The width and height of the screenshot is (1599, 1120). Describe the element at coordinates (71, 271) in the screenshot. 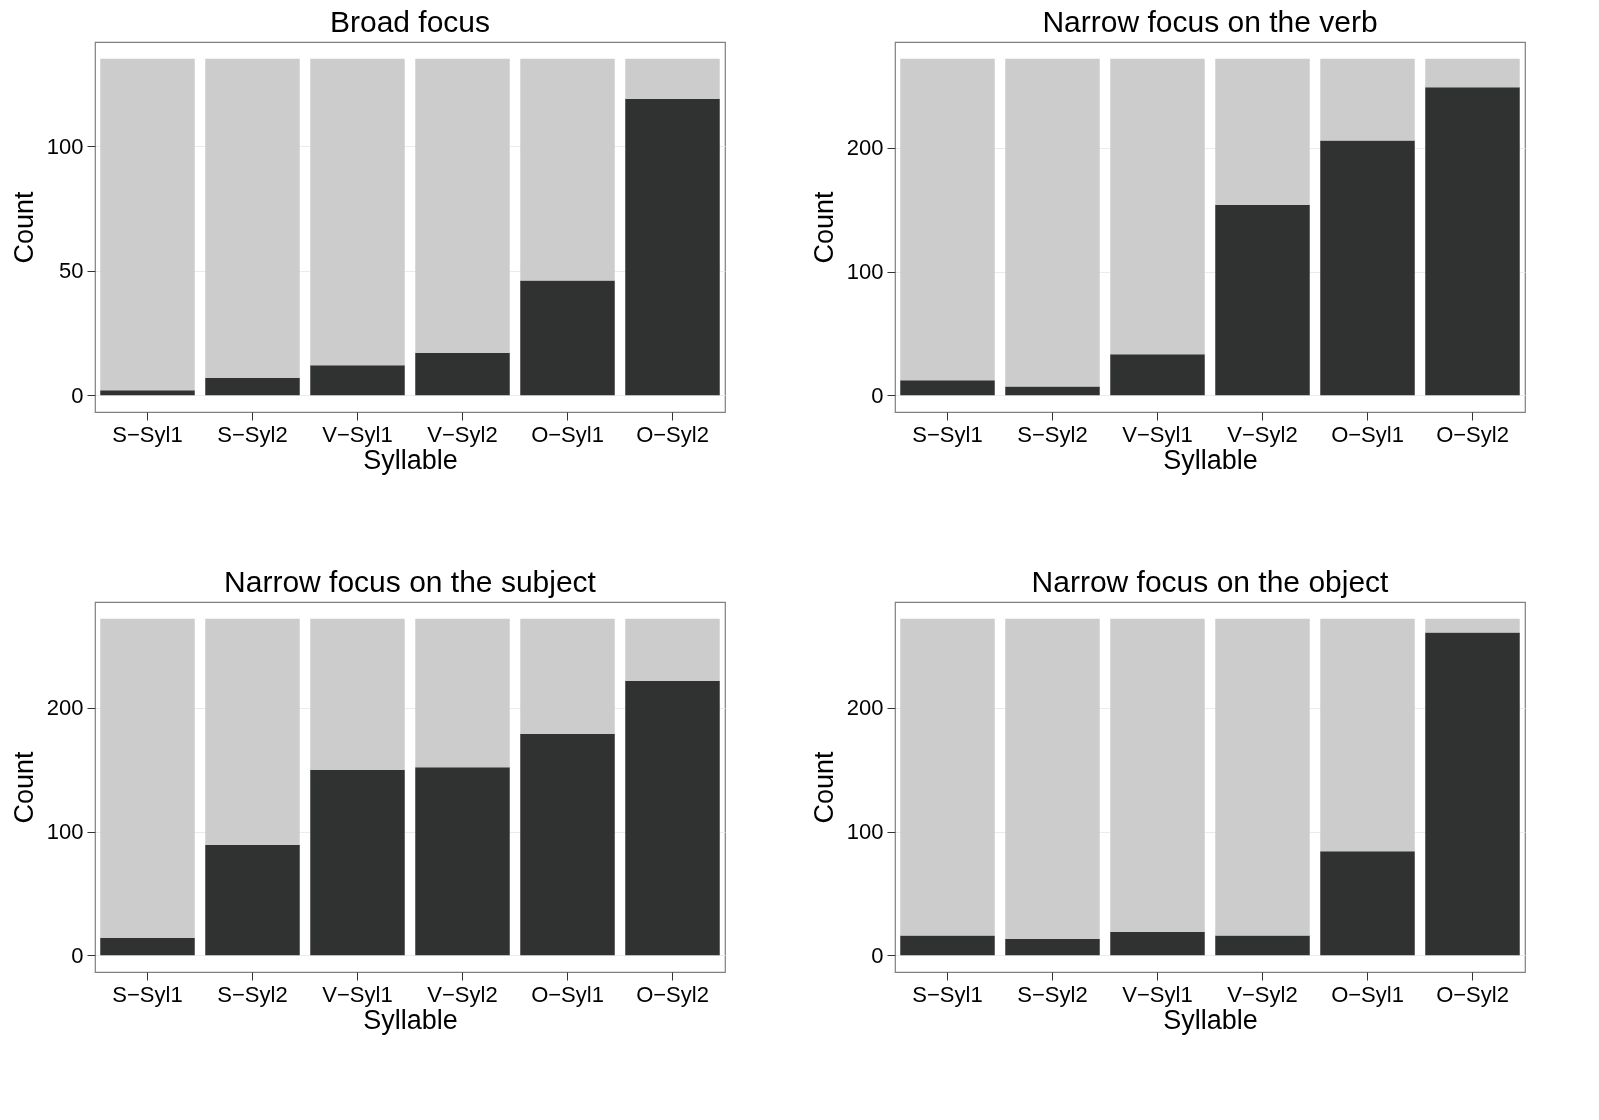

I see `y-tick-label: 50` at that location.